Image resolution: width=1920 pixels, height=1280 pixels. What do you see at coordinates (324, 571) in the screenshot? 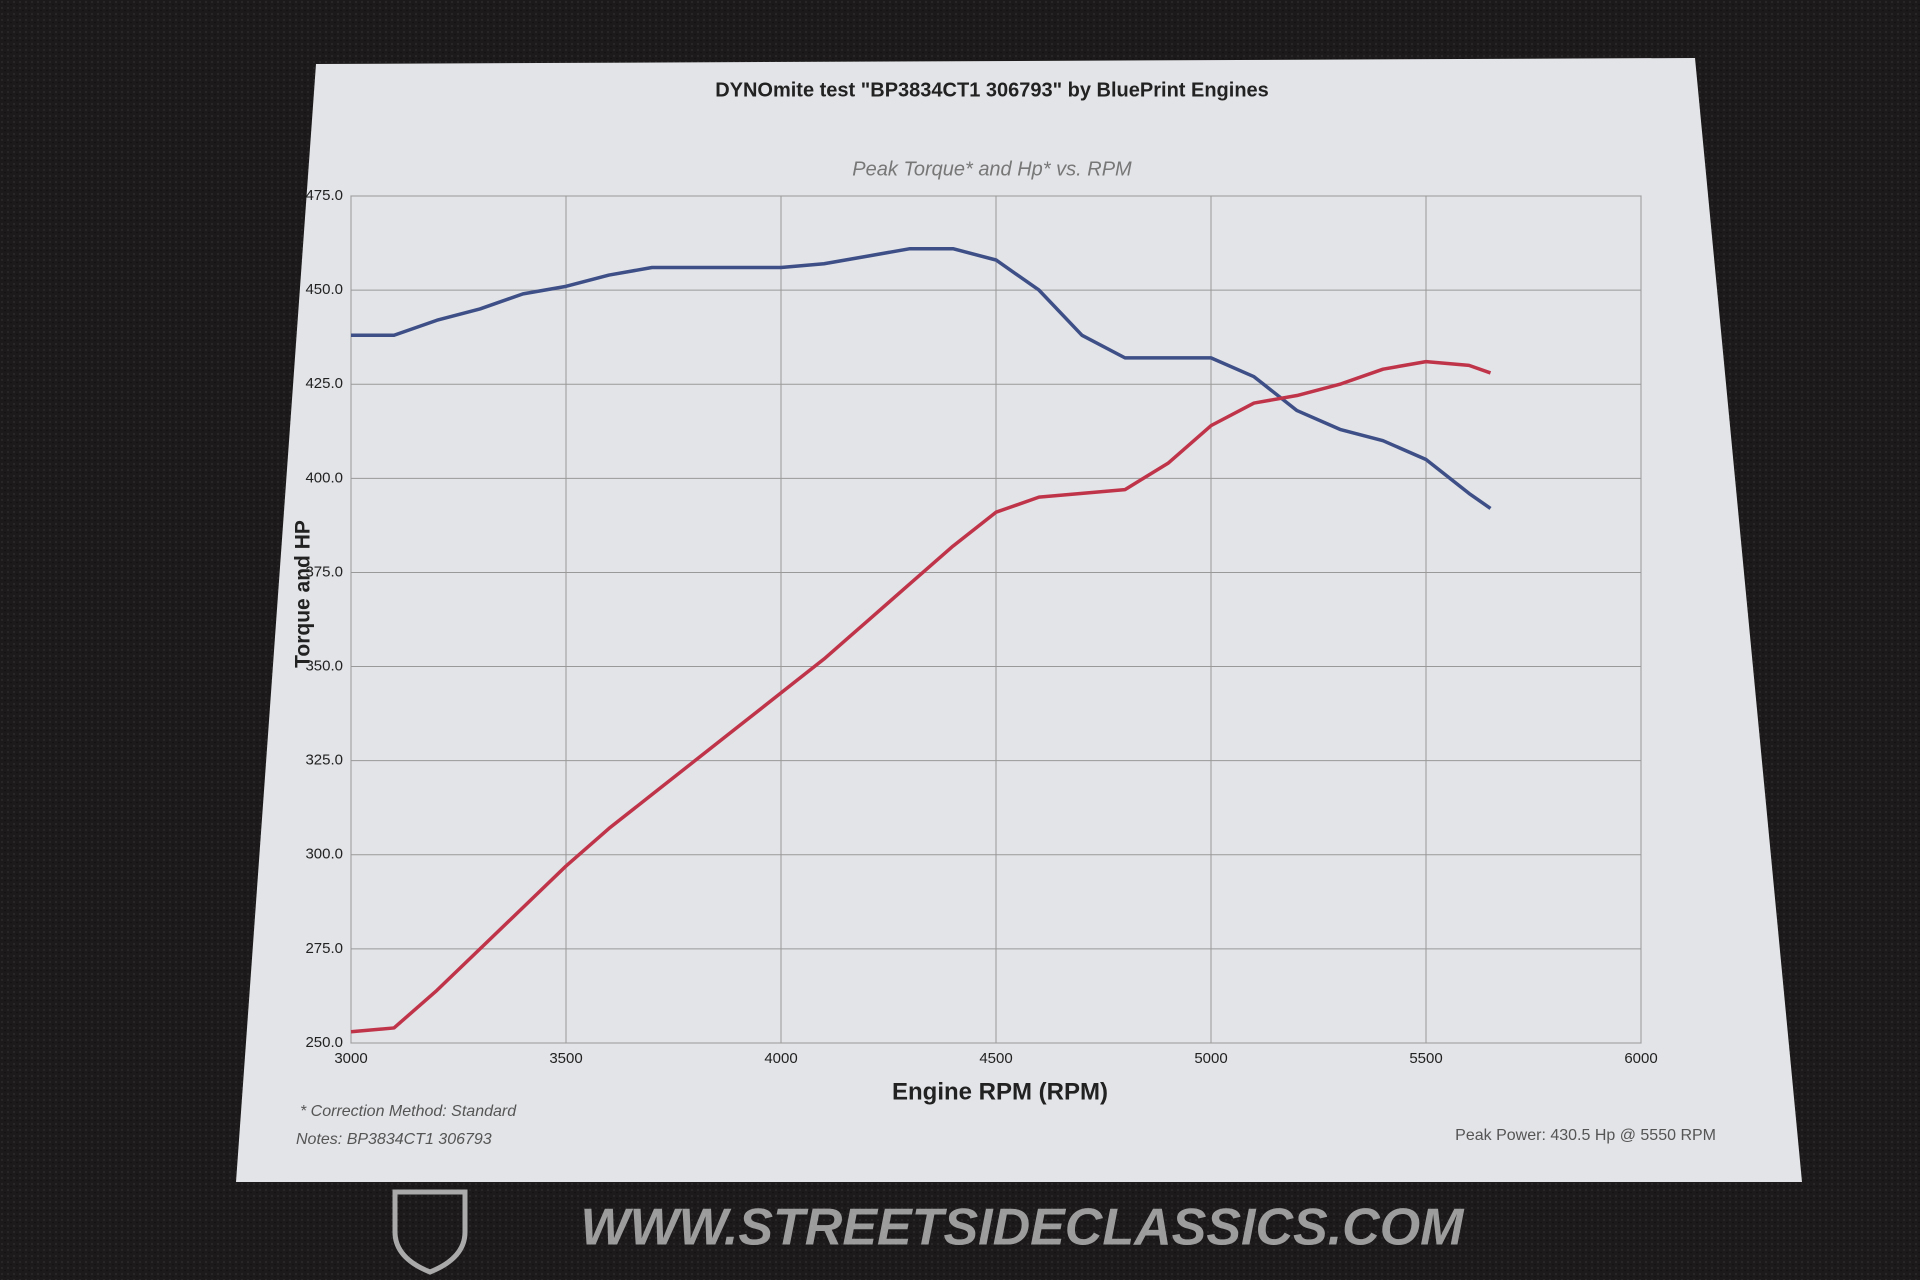
I see `y-tick-label: 375.0` at bounding box center [324, 571].